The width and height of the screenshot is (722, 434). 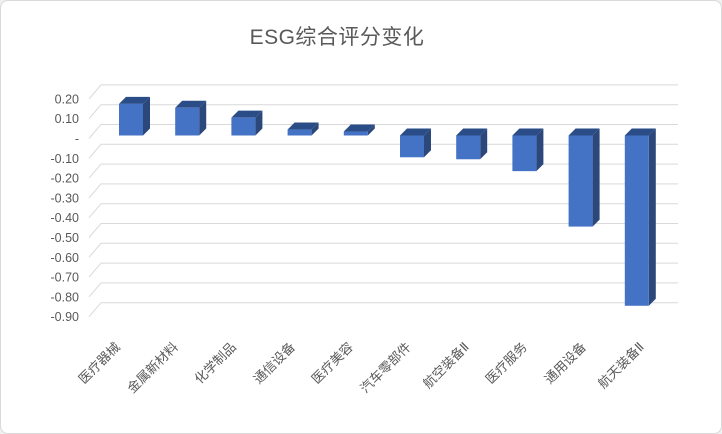 I want to click on y-axis-tick-label: -0.40, so click(x=65, y=218).